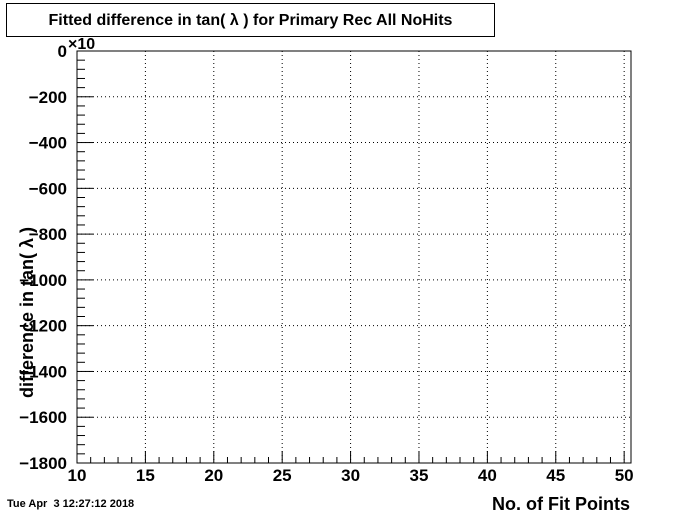  Describe the element at coordinates (43, 280) in the screenshot. I see `y-tick-label: −1000` at that location.